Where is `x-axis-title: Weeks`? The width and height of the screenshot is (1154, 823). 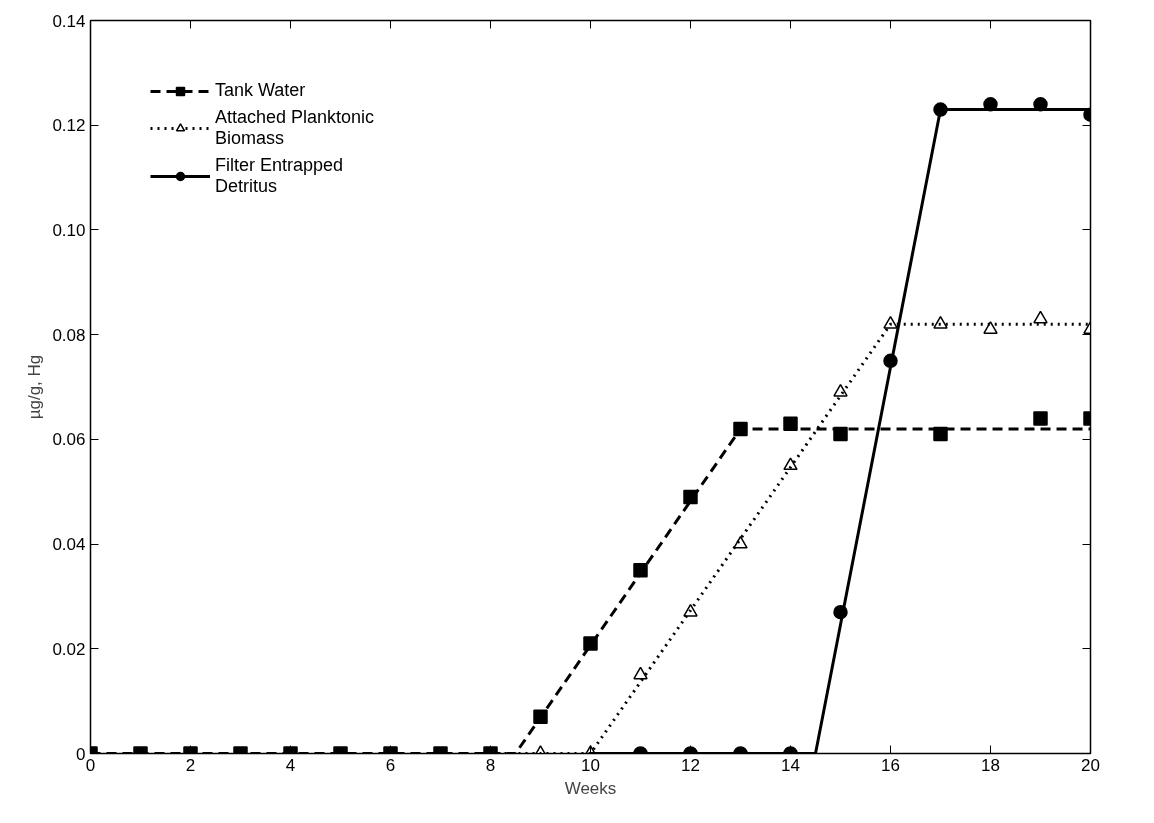
x-axis-title: Weeks is located at coordinates (590, 788).